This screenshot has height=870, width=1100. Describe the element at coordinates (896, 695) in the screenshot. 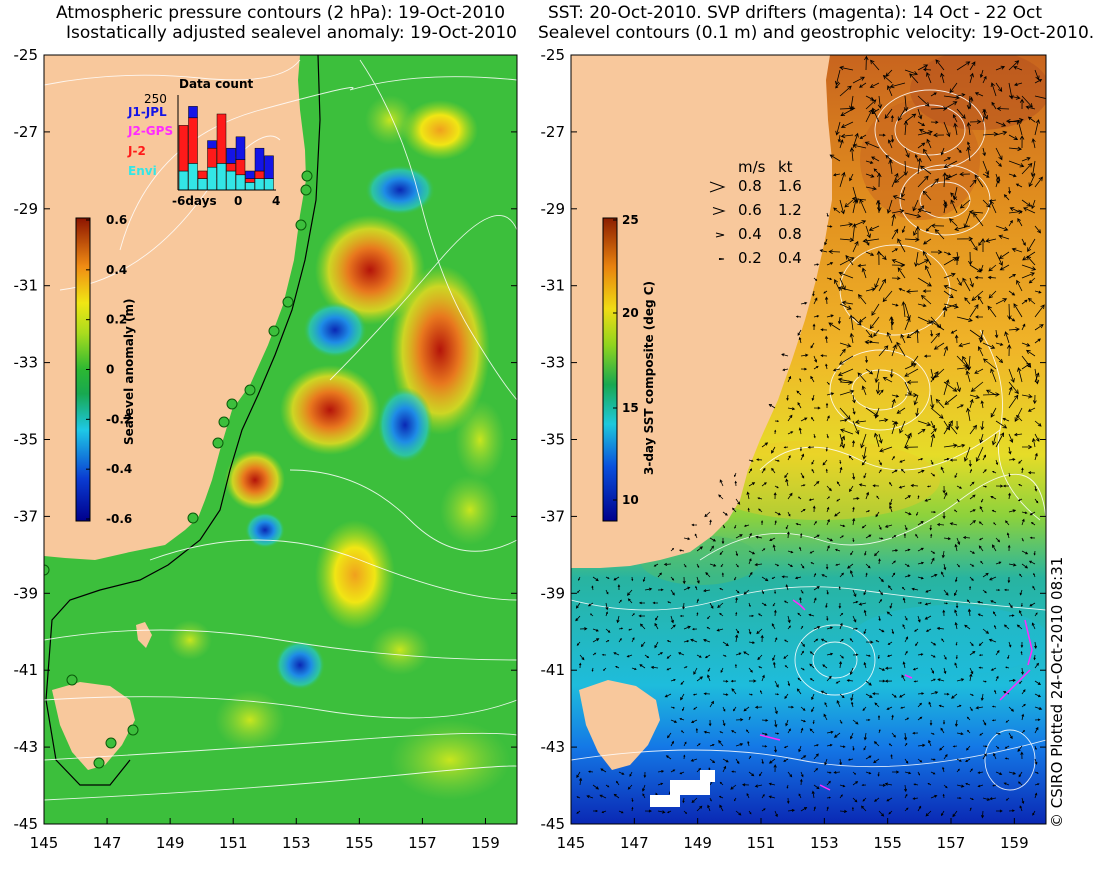

I see `svp-drifter-tracks` at that location.